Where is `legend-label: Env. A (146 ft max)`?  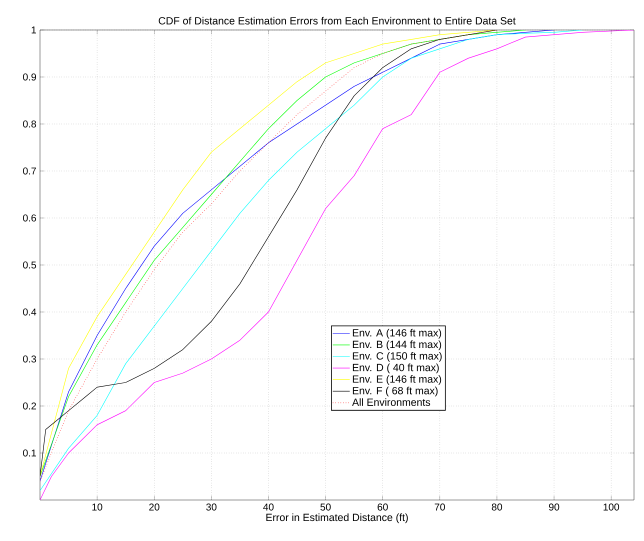
legend-label: Env. A (146 ft max) is located at coordinates (397, 333).